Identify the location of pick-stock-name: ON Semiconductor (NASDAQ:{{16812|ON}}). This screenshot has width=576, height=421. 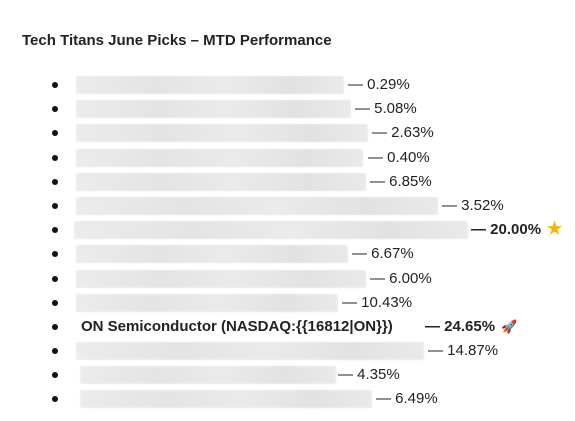
(237, 326).